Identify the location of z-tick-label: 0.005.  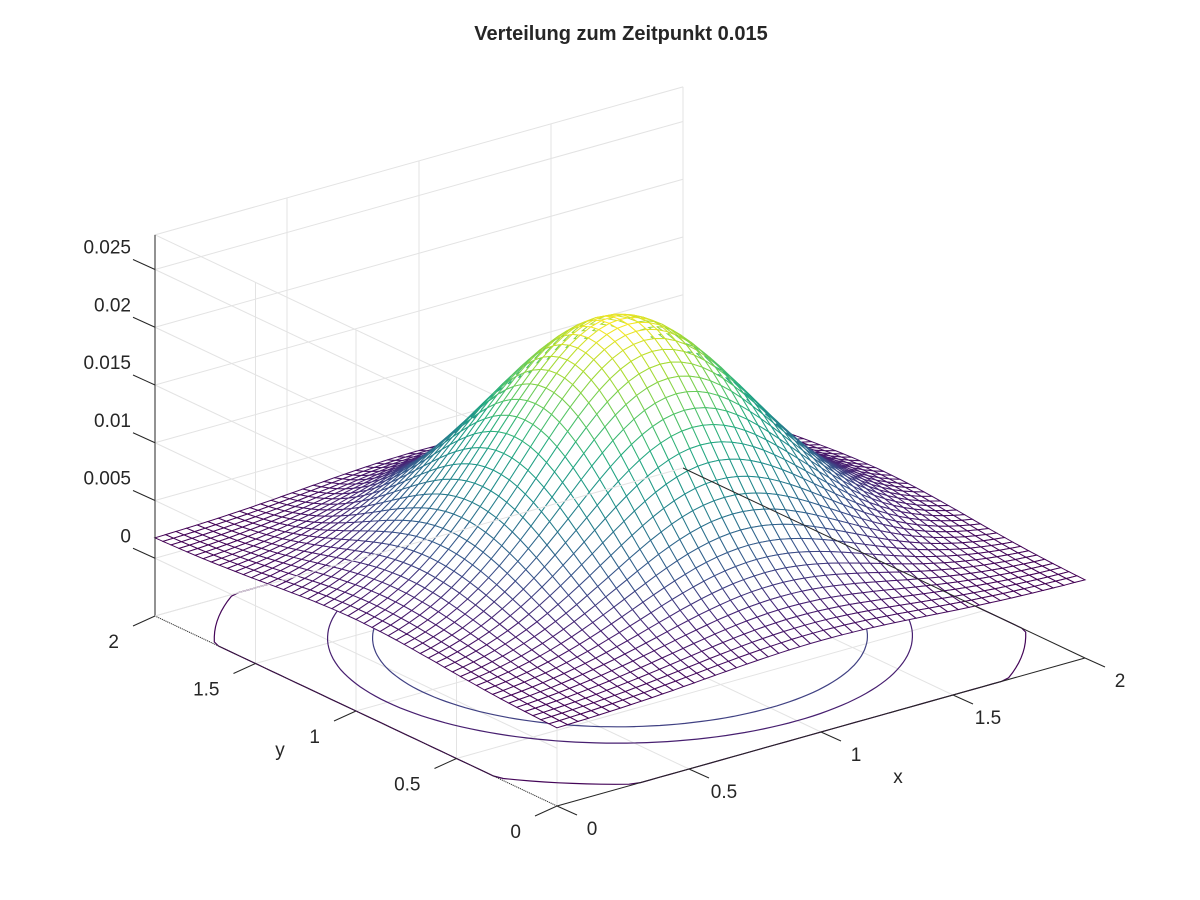
(107, 479).